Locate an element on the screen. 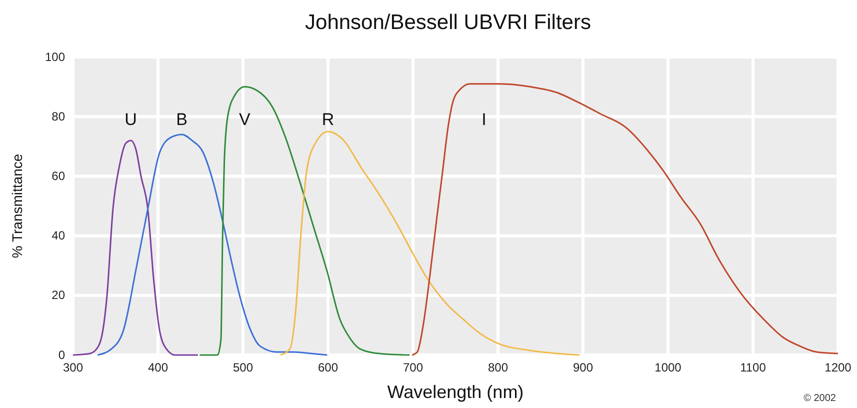 The width and height of the screenshot is (857, 408). series-label: R is located at coordinates (328, 119).